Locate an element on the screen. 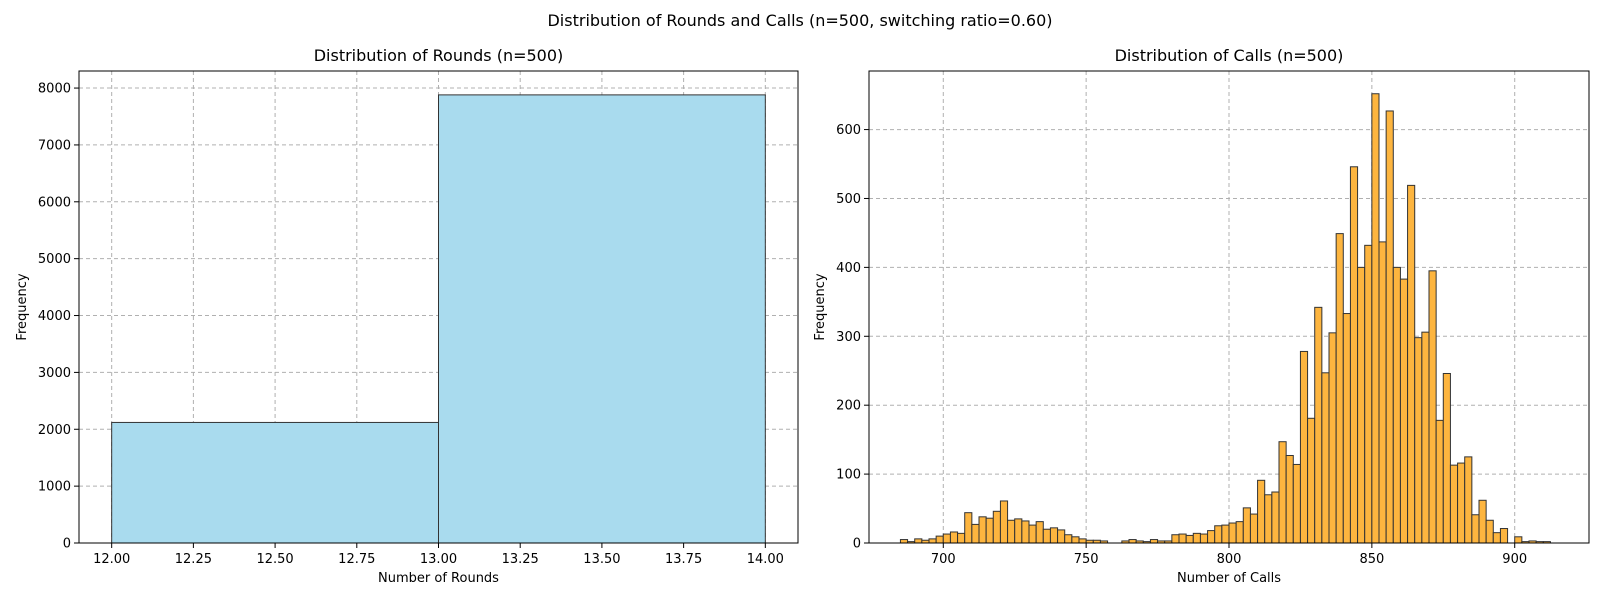 This screenshot has width=1600, height=600. rounds-x-tick-label-3: 12.75 is located at coordinates (356, 559).